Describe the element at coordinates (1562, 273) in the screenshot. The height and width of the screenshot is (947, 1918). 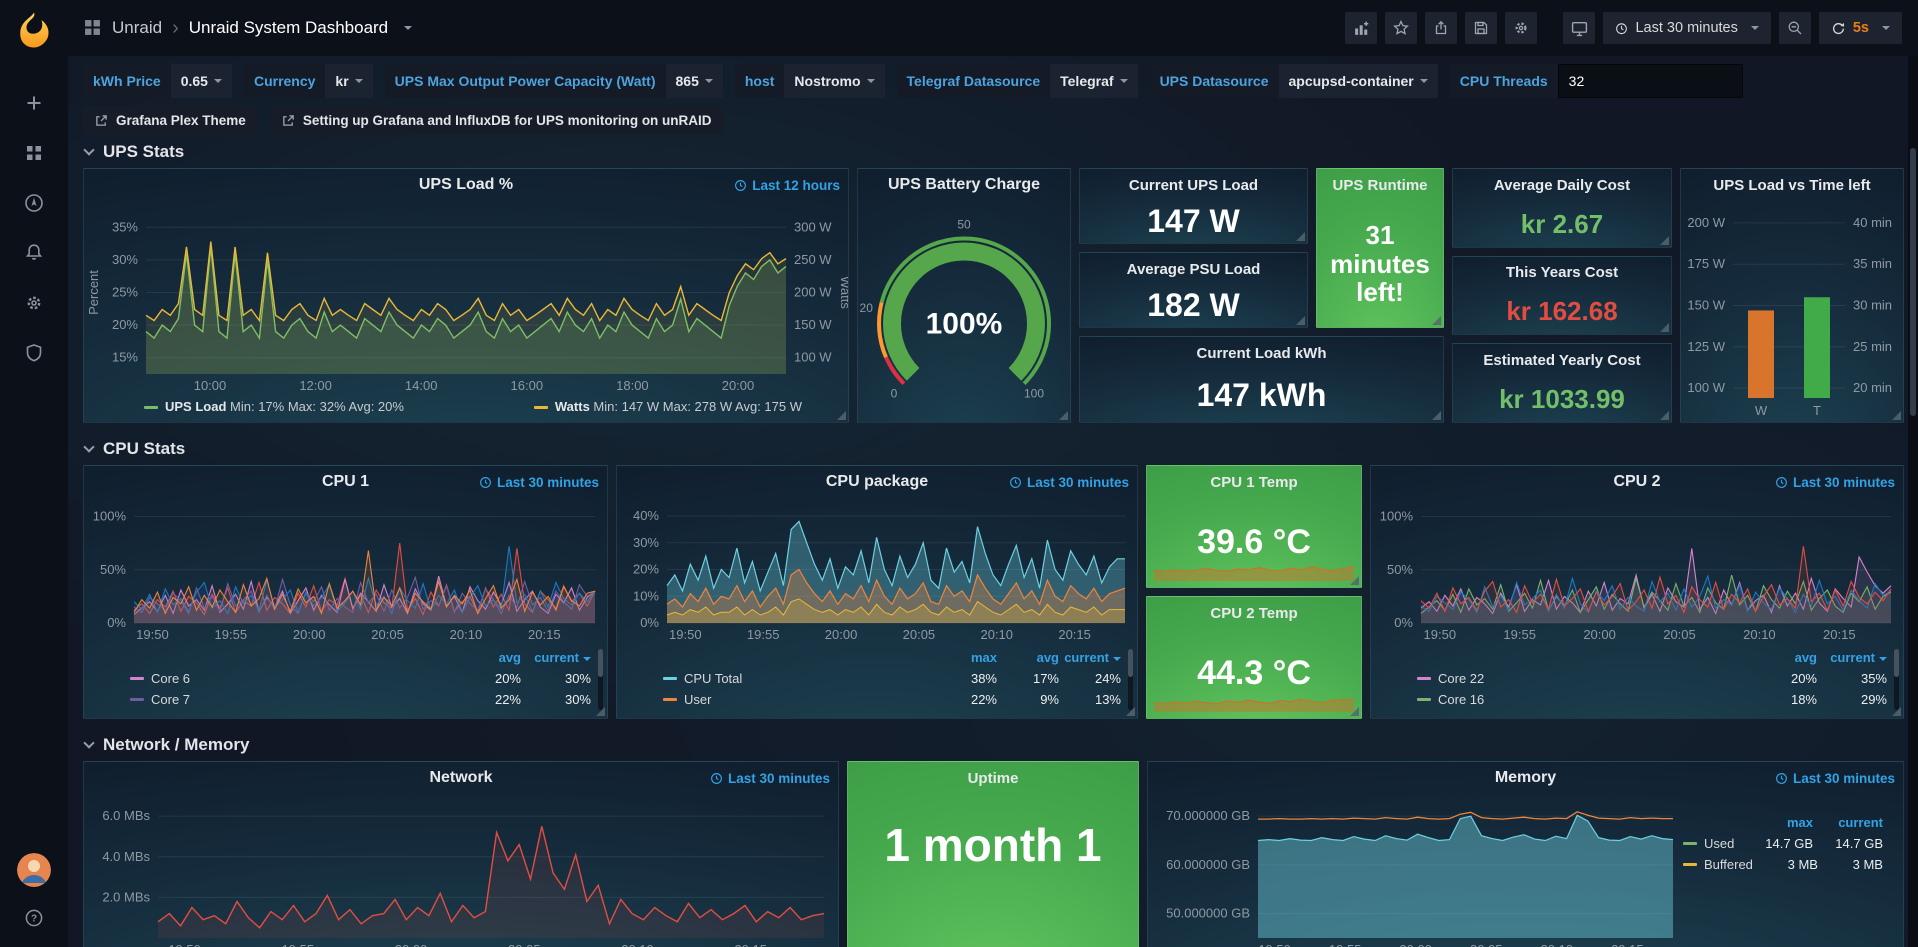
I see `panel-title: This Years Cost` at that location.